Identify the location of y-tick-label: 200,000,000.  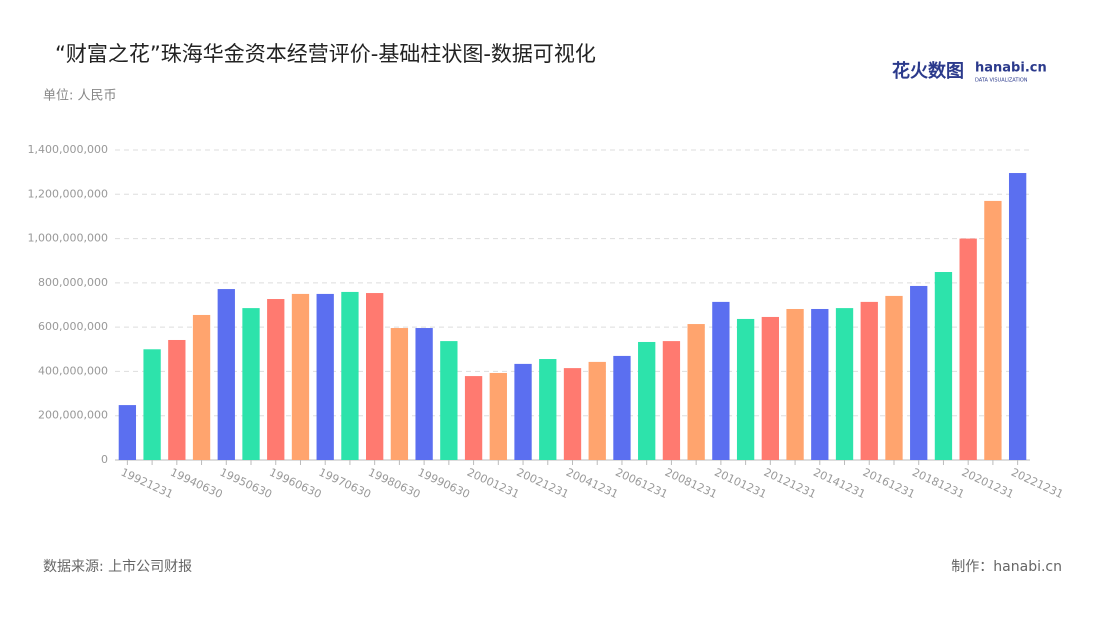
(73, 415).